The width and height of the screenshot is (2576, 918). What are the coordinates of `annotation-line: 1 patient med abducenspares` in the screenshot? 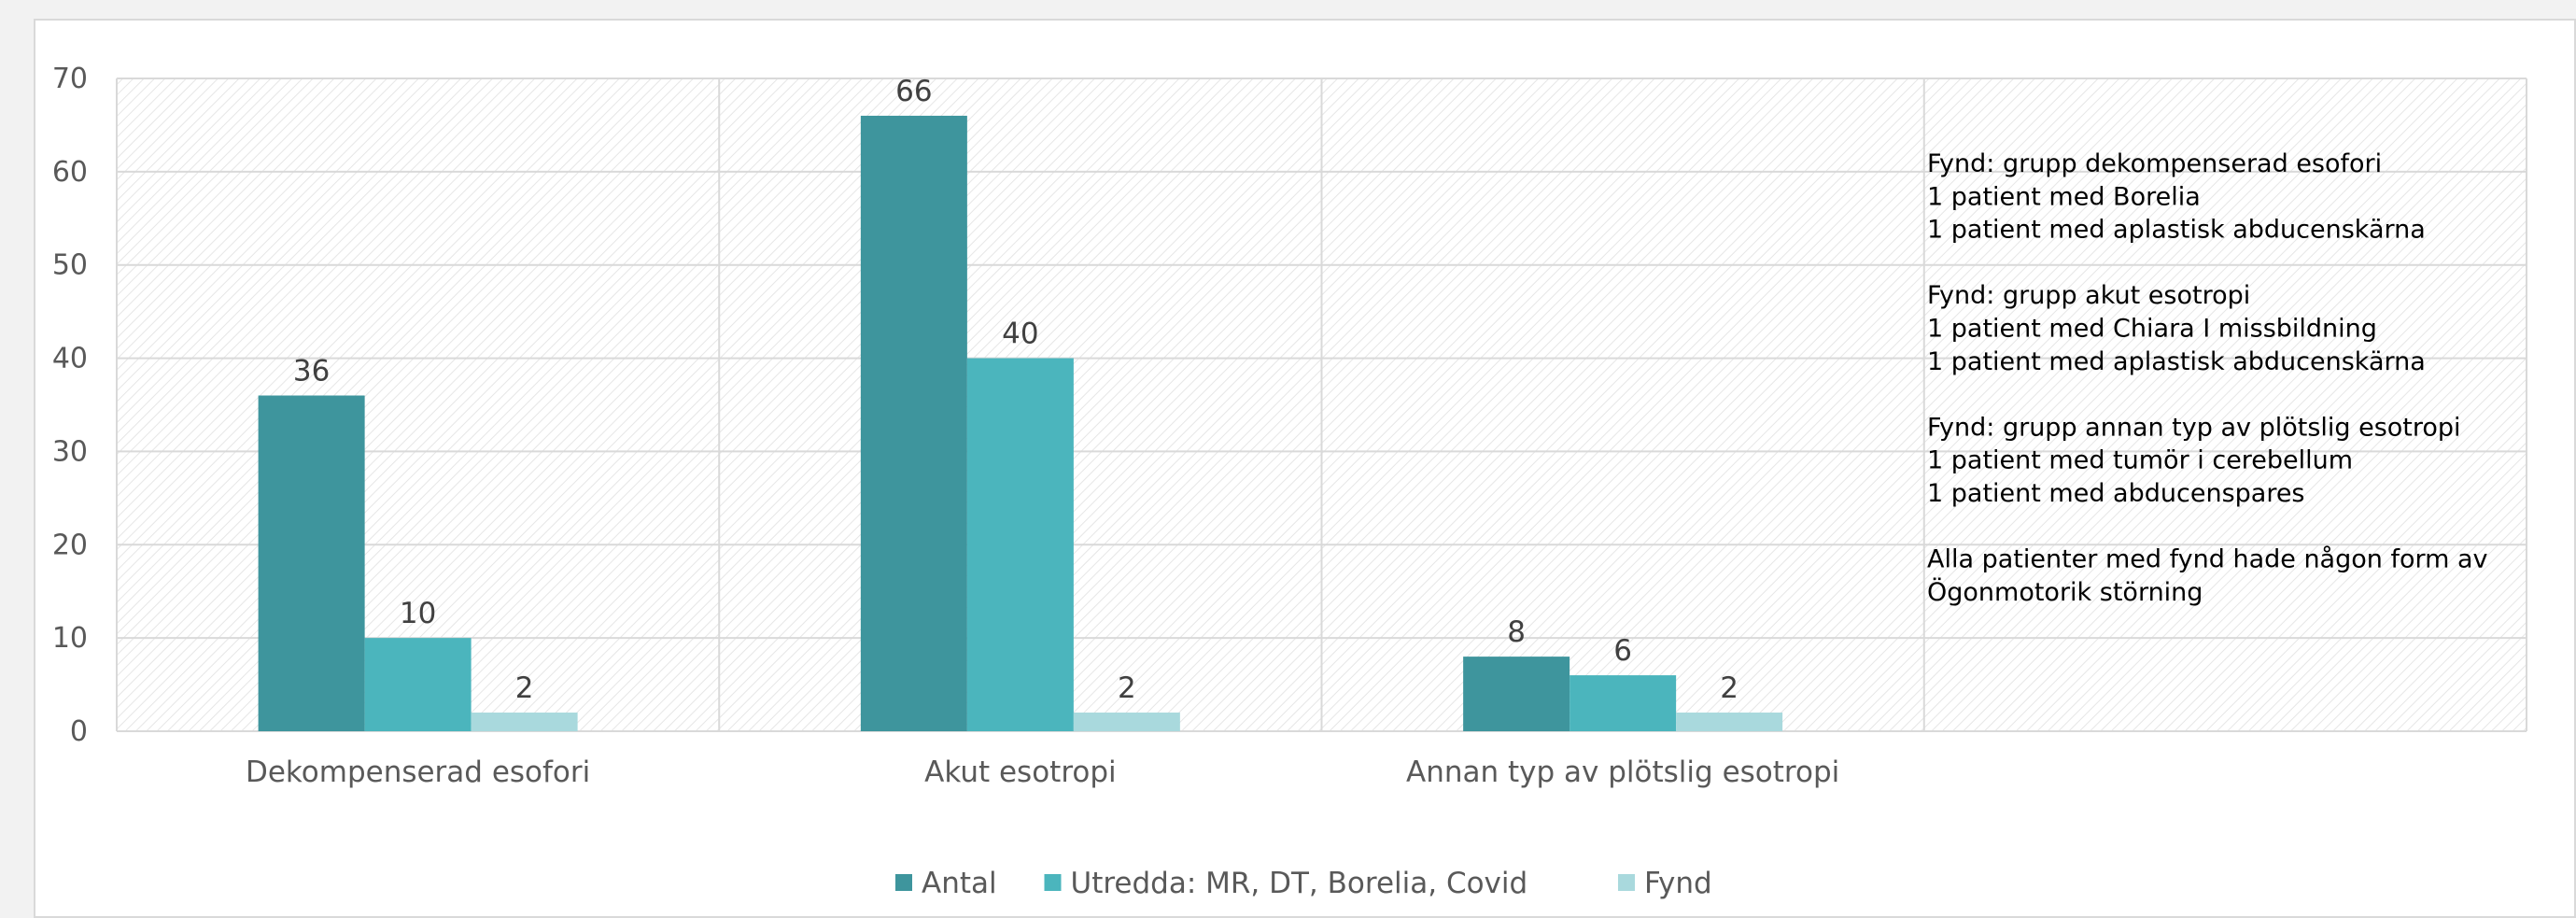 It's located at (2116, 493).